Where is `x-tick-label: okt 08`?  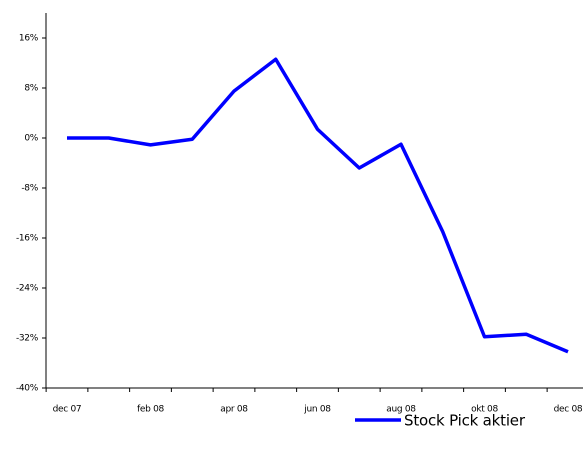 x-tick-label: okt 08 is located at coordinates (484, 410).